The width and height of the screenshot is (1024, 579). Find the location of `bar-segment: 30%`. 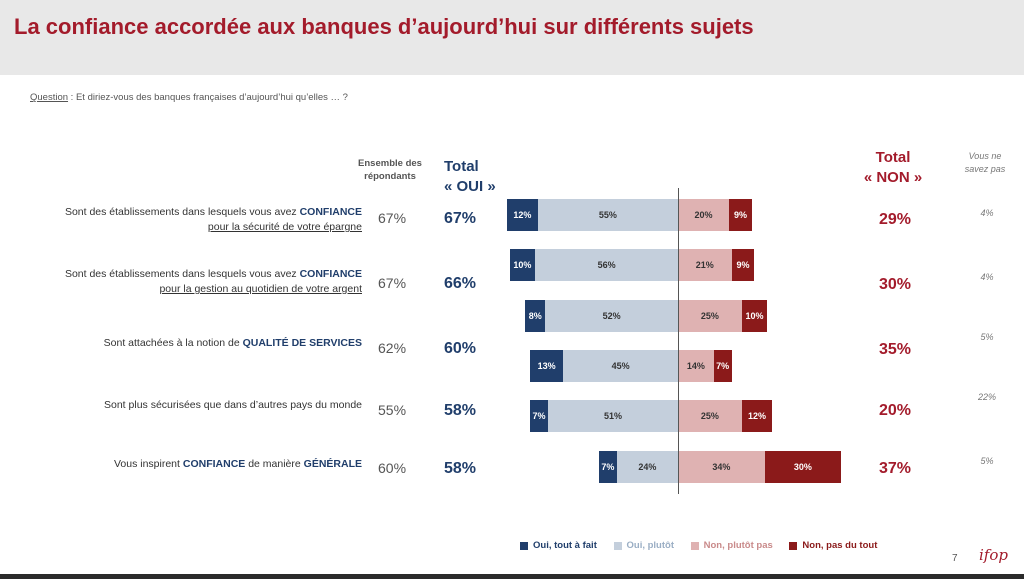

bar-segment: 30% is located at coordinates (803, 467).